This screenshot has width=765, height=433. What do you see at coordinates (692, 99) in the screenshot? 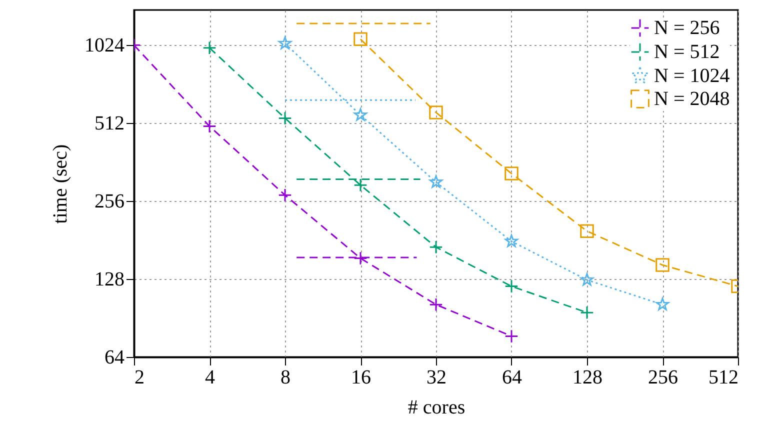
I see `legend-label: N = 2048` at bounding box center [692, 99].